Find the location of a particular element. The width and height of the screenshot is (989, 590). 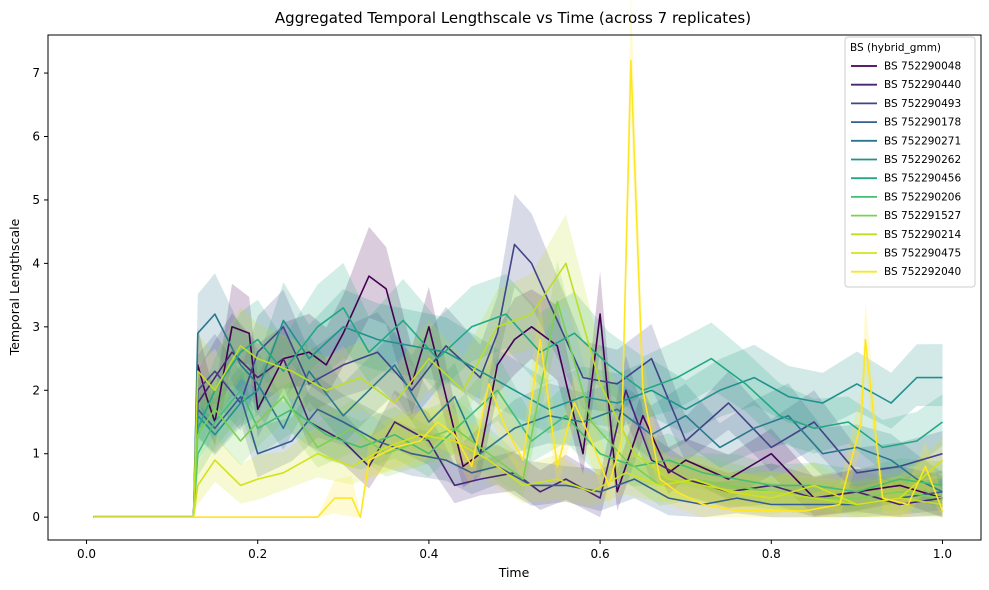

x-tick-label: 0.4 is located at coordinates (428, 554).